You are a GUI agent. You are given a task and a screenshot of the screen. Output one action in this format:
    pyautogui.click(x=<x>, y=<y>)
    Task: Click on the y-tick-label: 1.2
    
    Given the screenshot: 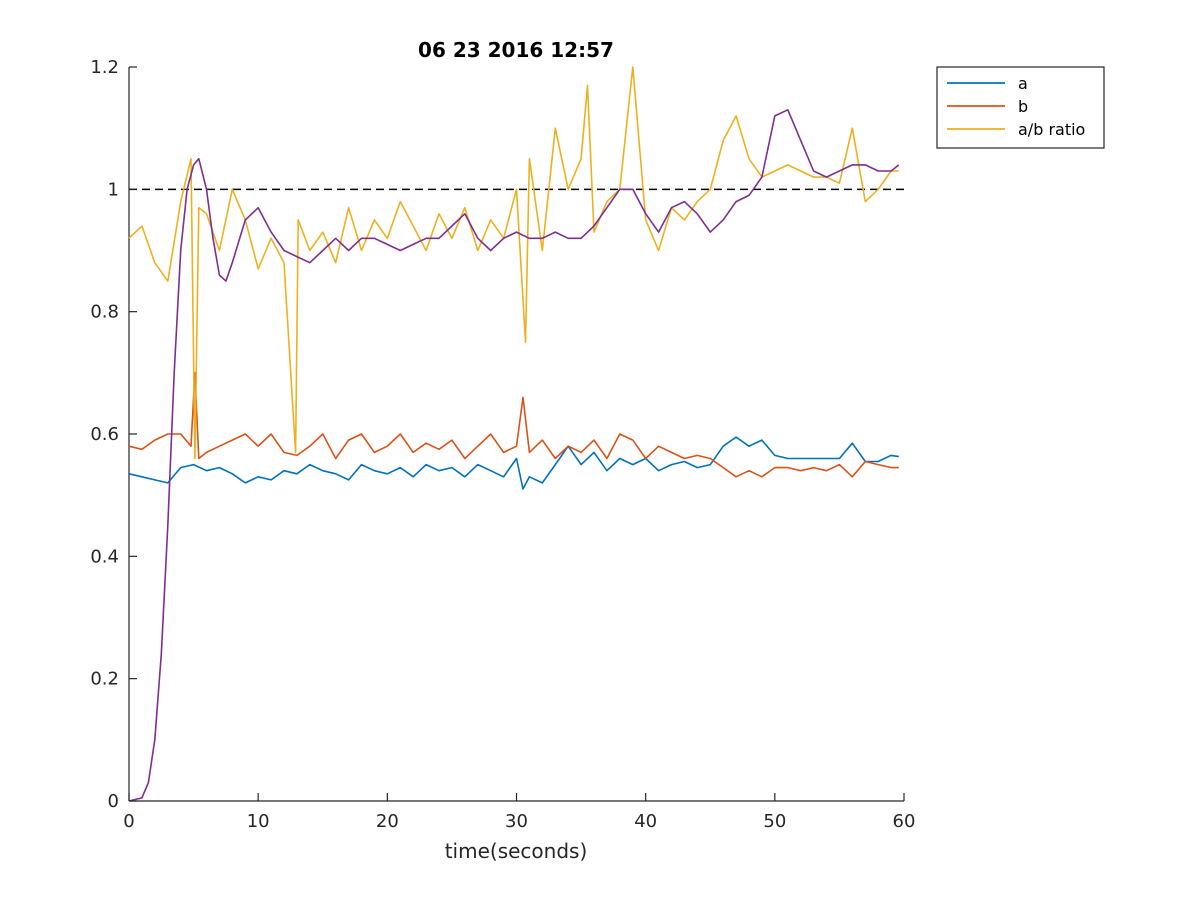 What is the action you would take?
    pyautogui.click(x=104, y=67)
    